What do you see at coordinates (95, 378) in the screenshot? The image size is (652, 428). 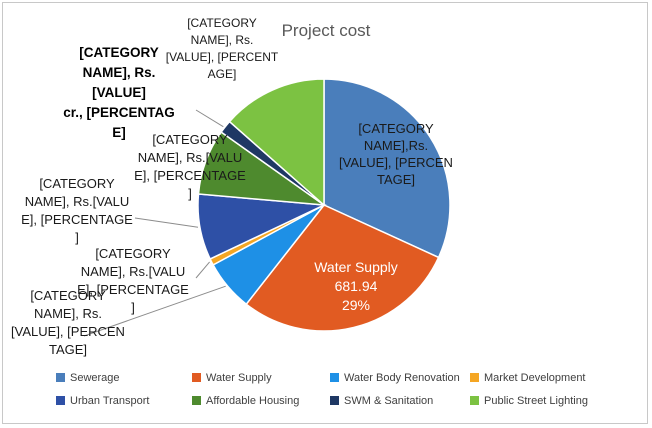 I see `legend-label: Sewerage` at bounding box center [95, 378].